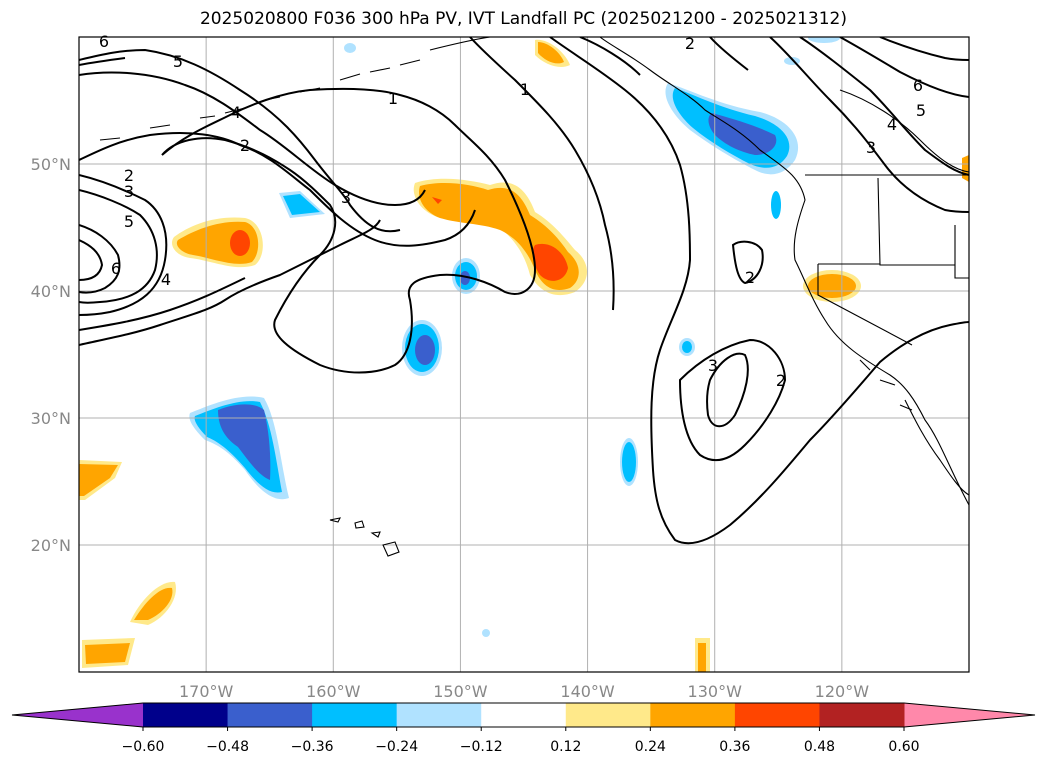  Describe the element at coordinates (51, 355) in the screenshot. I see `latitude-tick-labels: 50°N 40°N 30°N 20°N` at that location.